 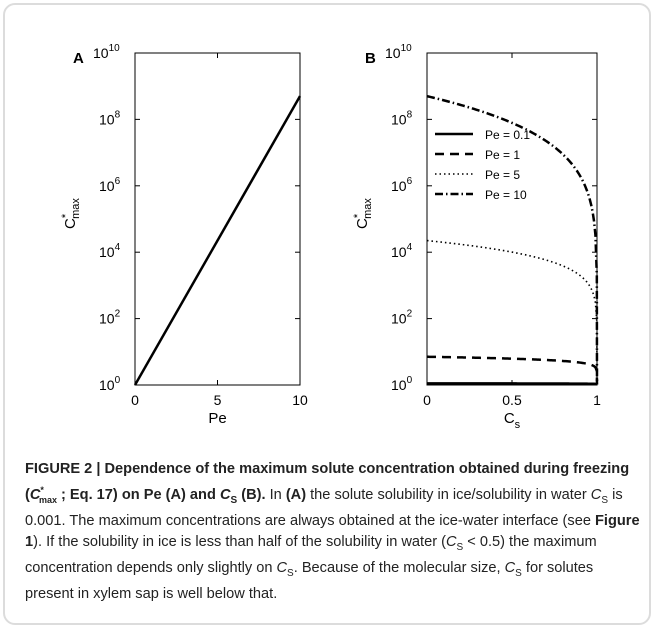 What do you see at coordinates (78, 58) in the screenshot?
I see `panel-label: A` at bounding box center [78, 58].